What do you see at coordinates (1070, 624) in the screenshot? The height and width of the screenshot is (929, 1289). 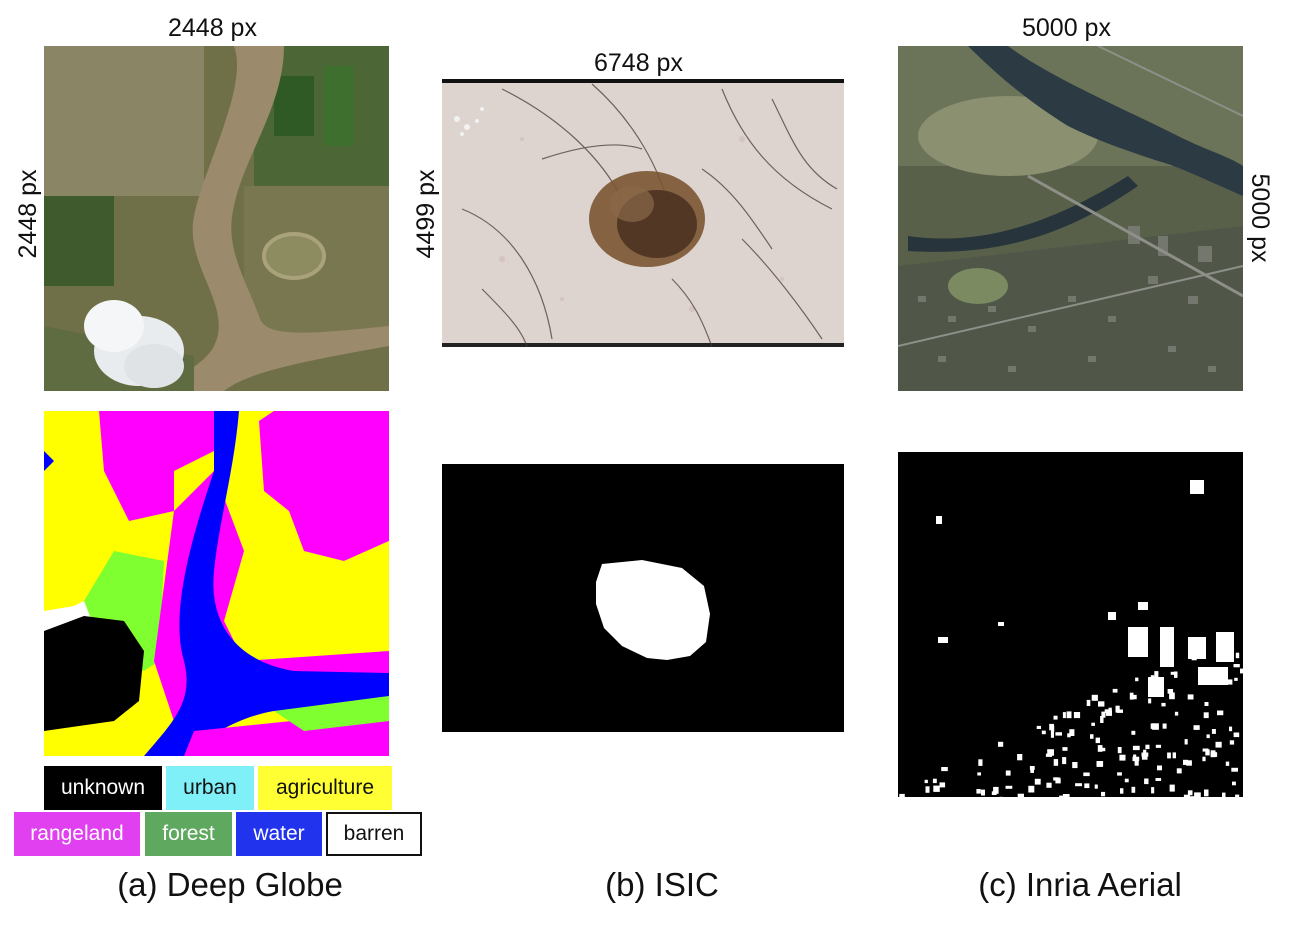 I see `inria-building-mask` at bounding box center [1070, 624].